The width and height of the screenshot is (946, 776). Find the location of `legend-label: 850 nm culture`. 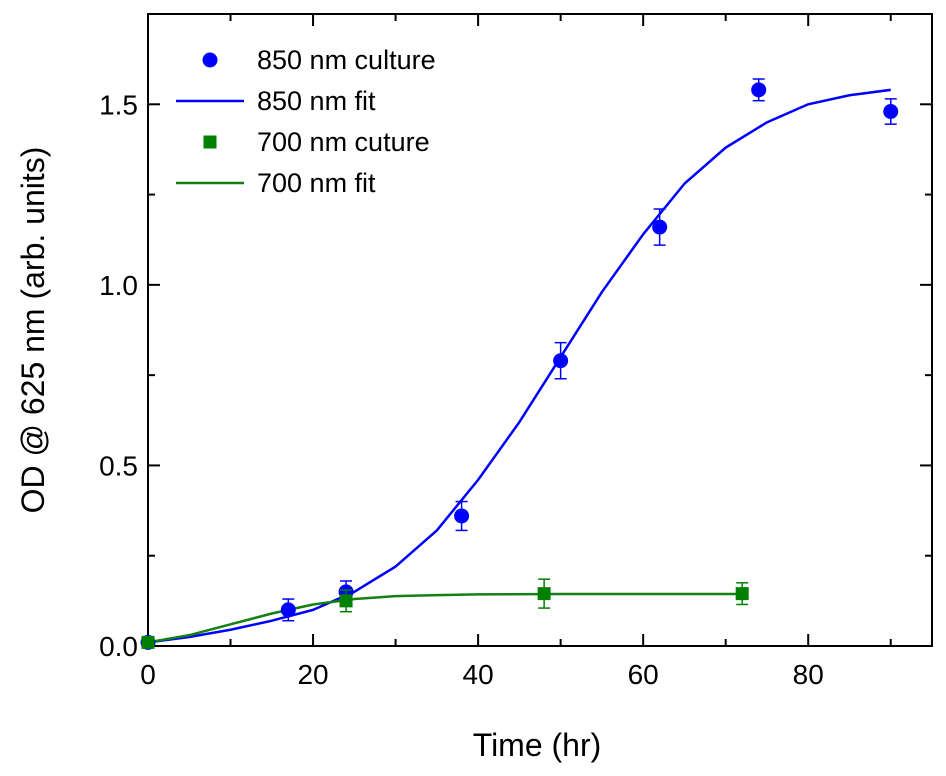

legend-label: 850 nm culture is located at coordinates (346, 60).